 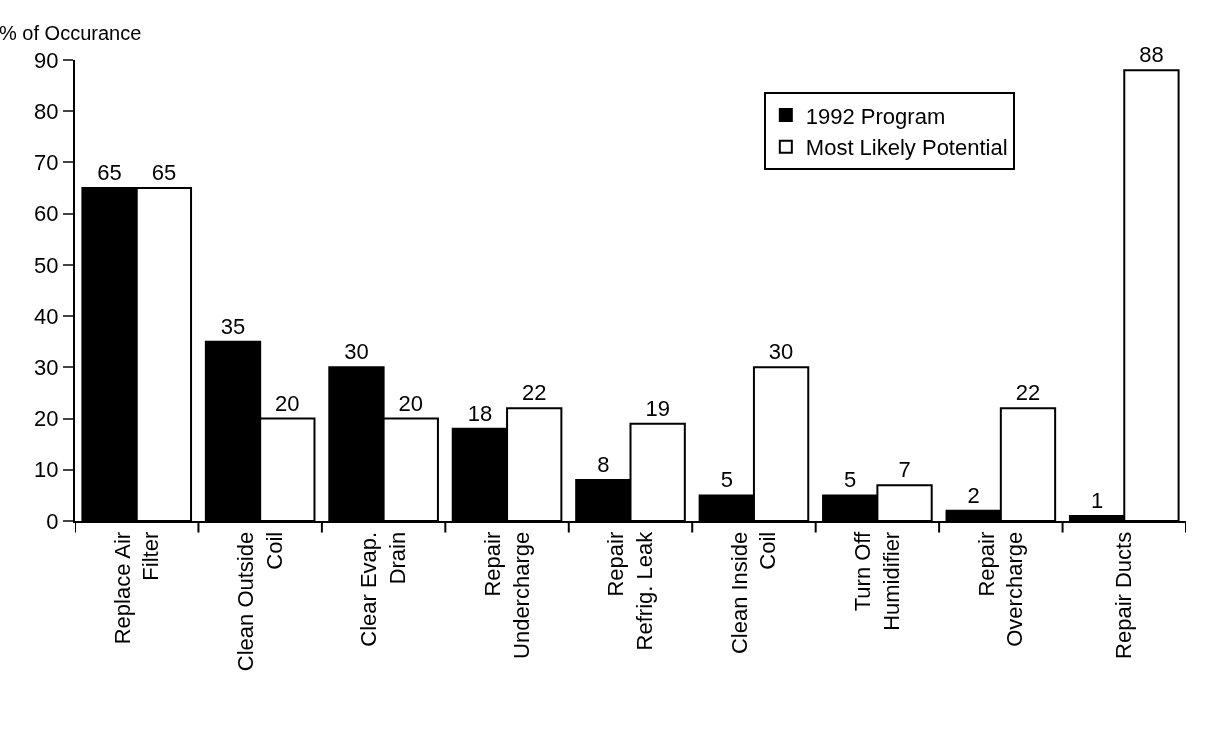 What do you see at coordinates (906, 148) in the screenshot?
I see `legend-label: Most Likely Potential` at bounding box center [906, 148].